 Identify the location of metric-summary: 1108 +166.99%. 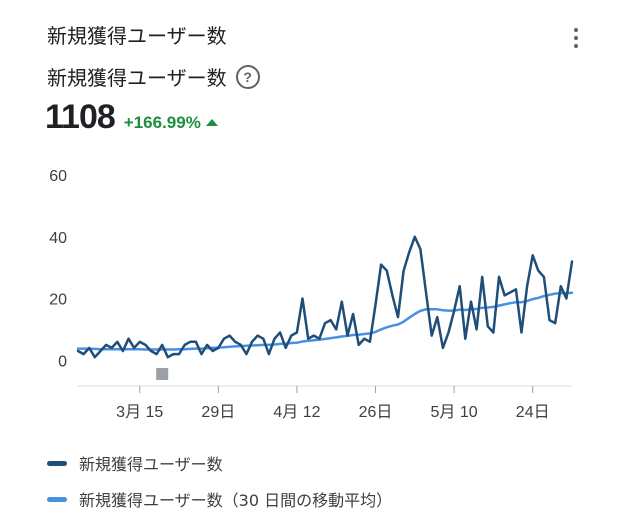
(131, 117).